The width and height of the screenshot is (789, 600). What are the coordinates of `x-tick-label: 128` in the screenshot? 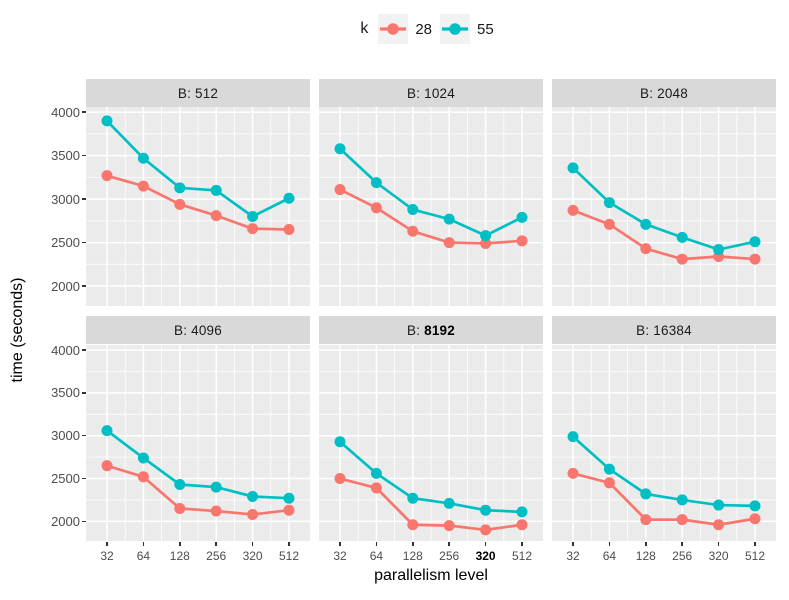 It's located at (412, 556).